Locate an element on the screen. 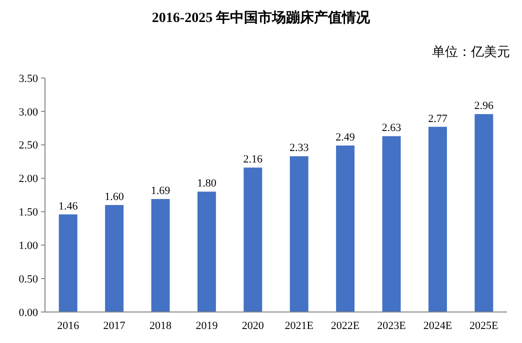 This screenshot has width=522, height=343. y-tick-label: 2.50 is located at coordinates (28, 146).